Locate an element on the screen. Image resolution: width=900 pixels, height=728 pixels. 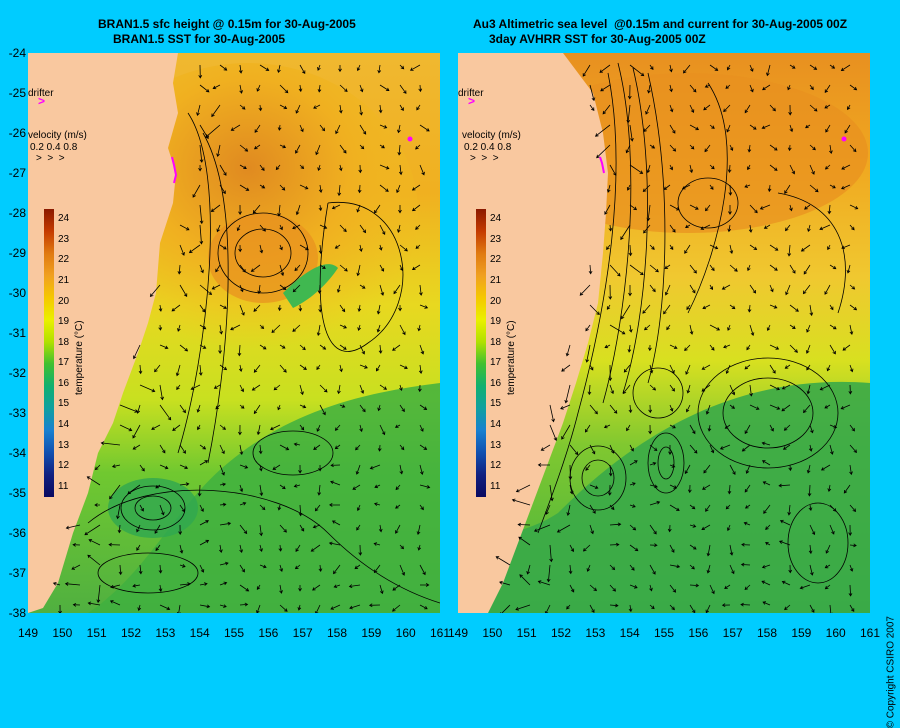
left-warm-eddy is located at coordinates (263, 258).